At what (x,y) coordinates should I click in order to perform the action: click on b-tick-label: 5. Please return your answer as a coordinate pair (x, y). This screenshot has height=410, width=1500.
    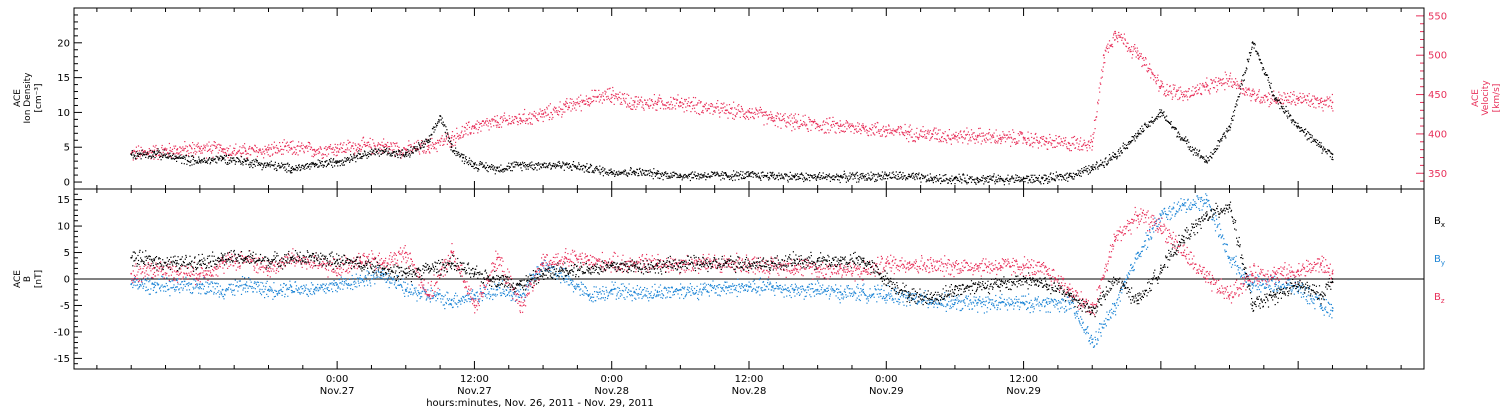
    Looking at the image, I should click on (67, 253).